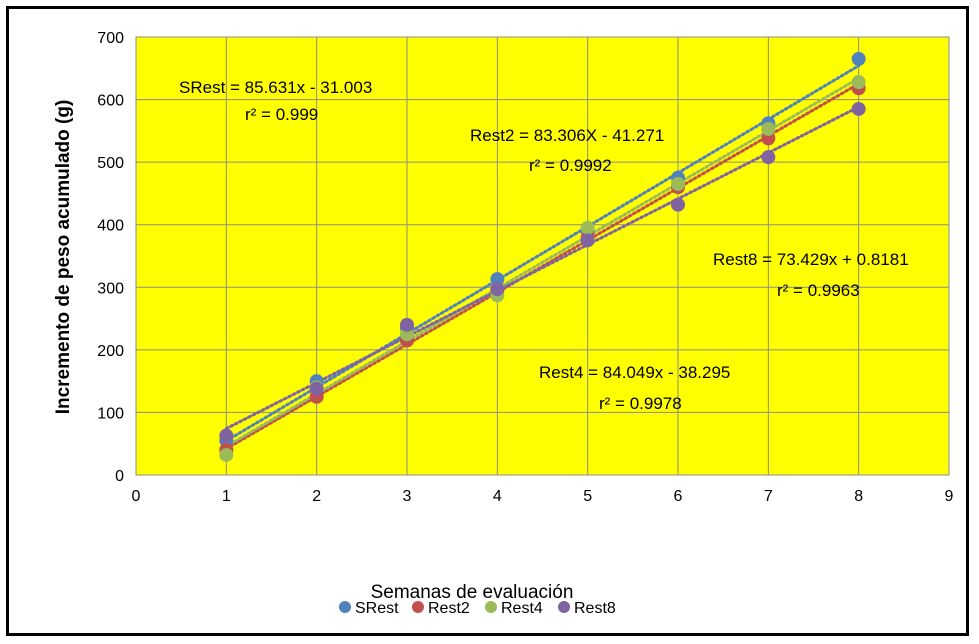  What do you see at coordinates (110, 38) in the screenshot?
I see `y-tick-700: 700` at bounding box center [110, 38].